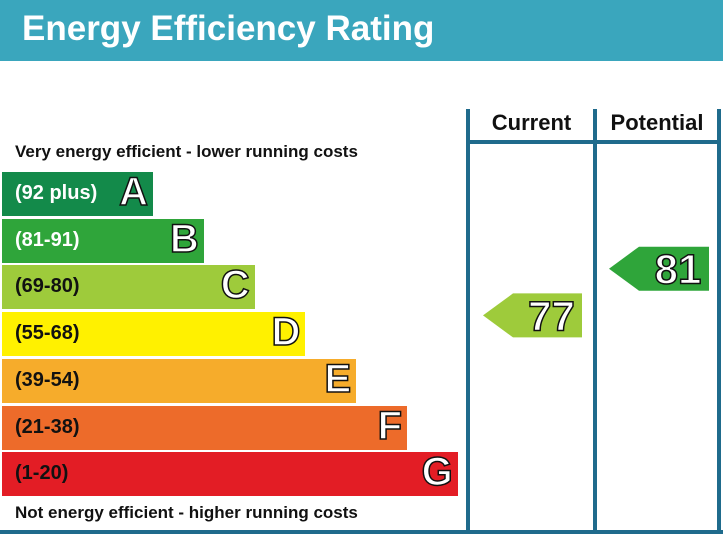 Image resolution: width=723 pixels, height=538 pixels. Describe the element at coordinates (47, 286) in the screenshot. I see `band-range-label: (69-80)` at that location.